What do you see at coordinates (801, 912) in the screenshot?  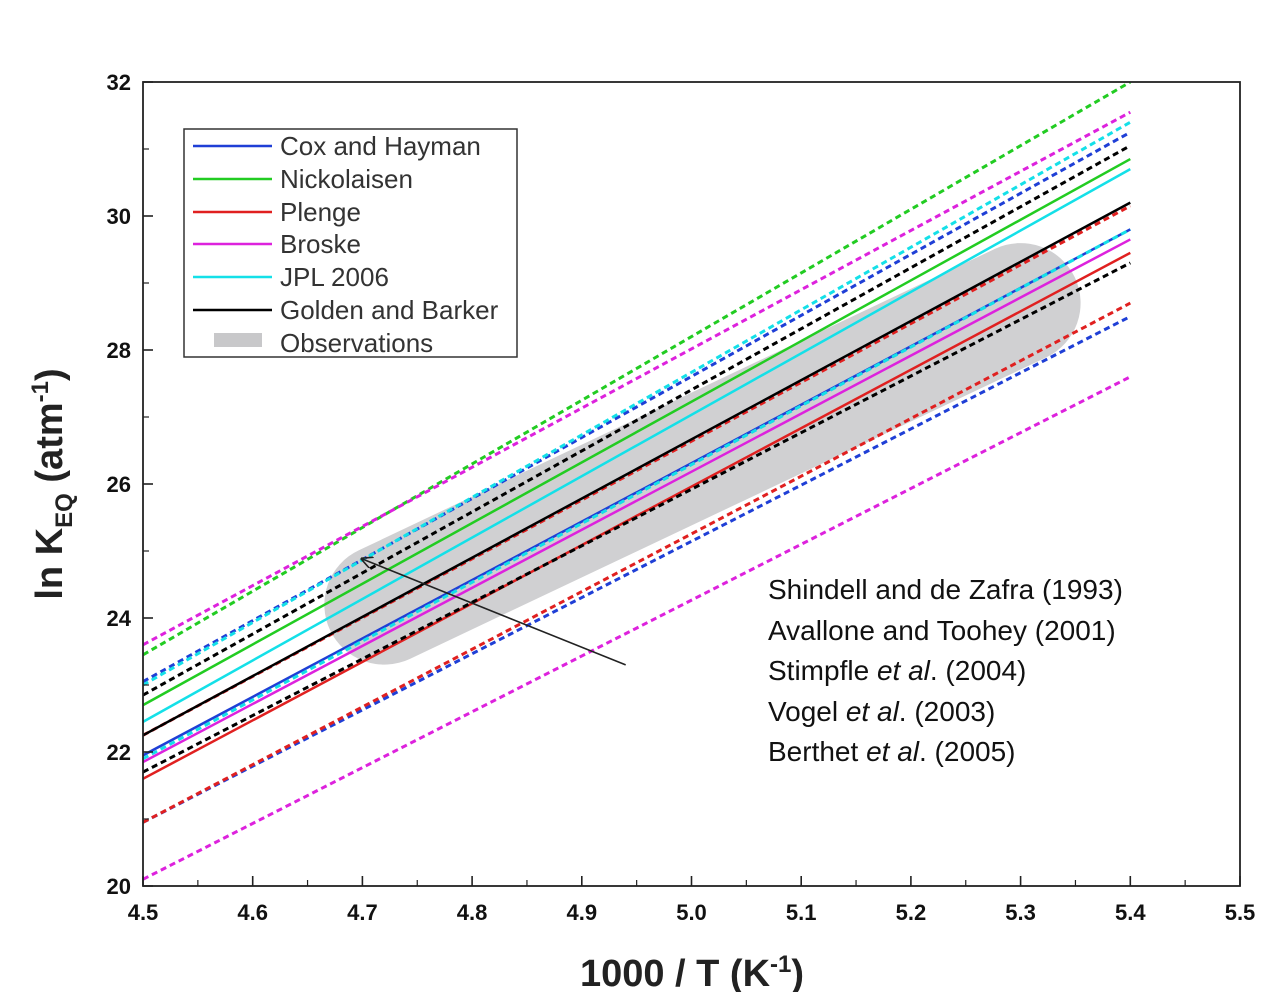 I see `x-tick-label: 5.1` at bounding box center [801, 912].